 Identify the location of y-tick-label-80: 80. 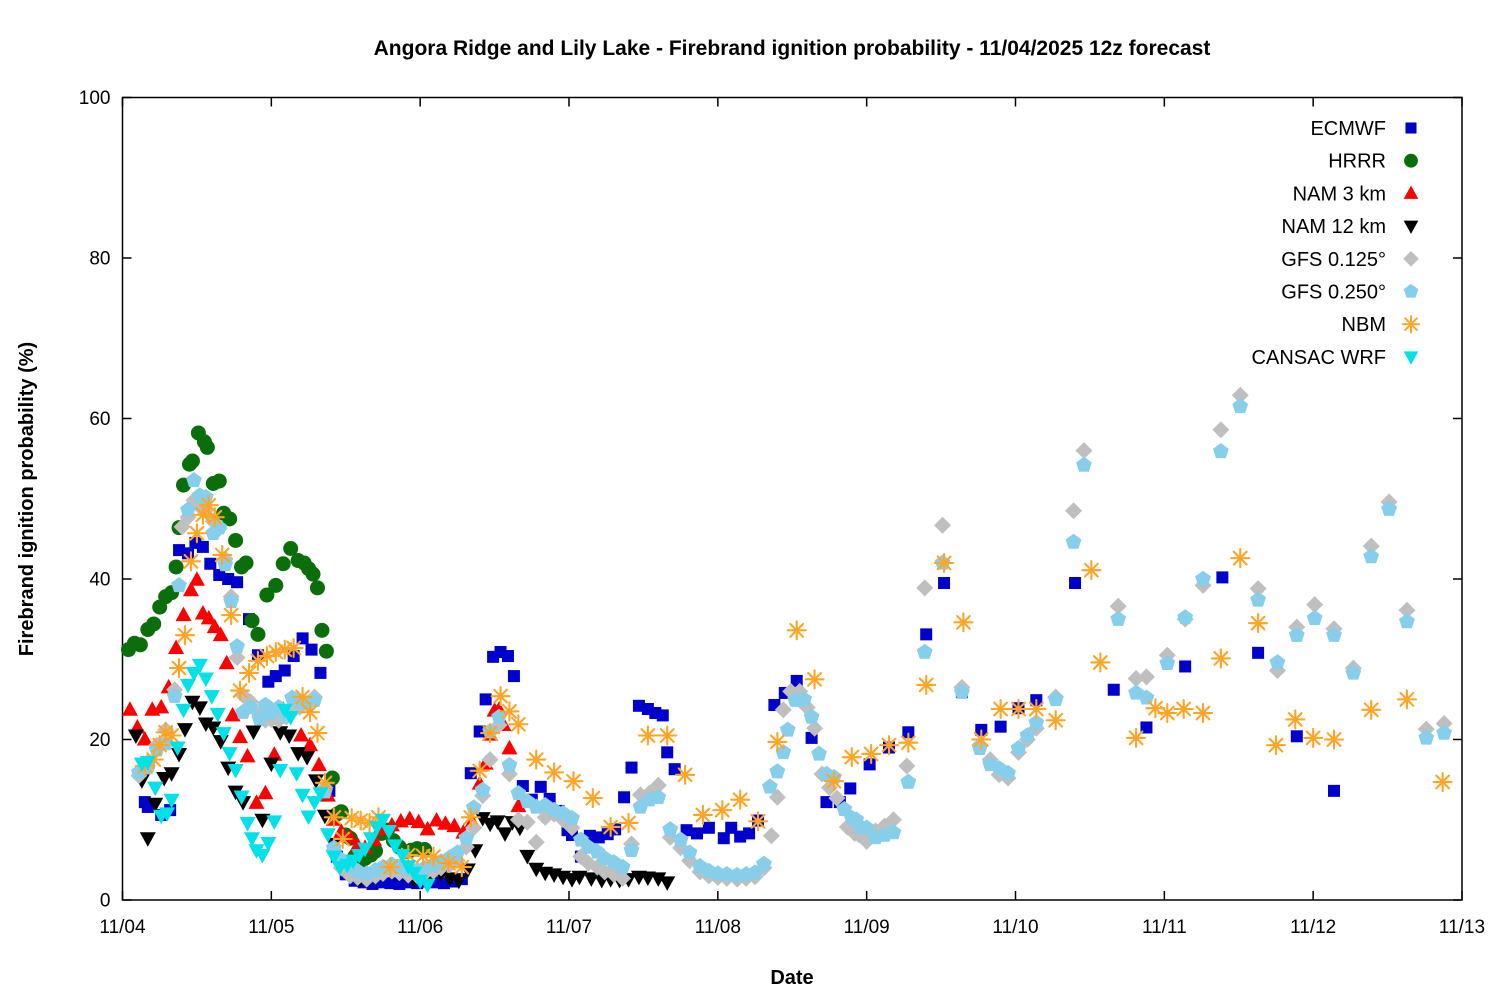
(99, 259).